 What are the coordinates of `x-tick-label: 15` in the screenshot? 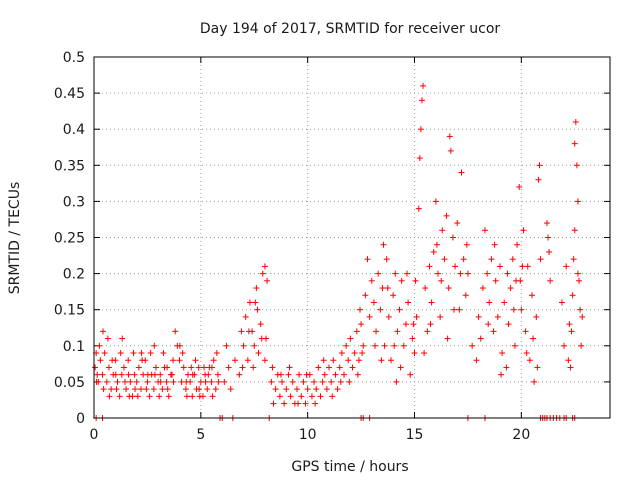 It's located at (415, 435).